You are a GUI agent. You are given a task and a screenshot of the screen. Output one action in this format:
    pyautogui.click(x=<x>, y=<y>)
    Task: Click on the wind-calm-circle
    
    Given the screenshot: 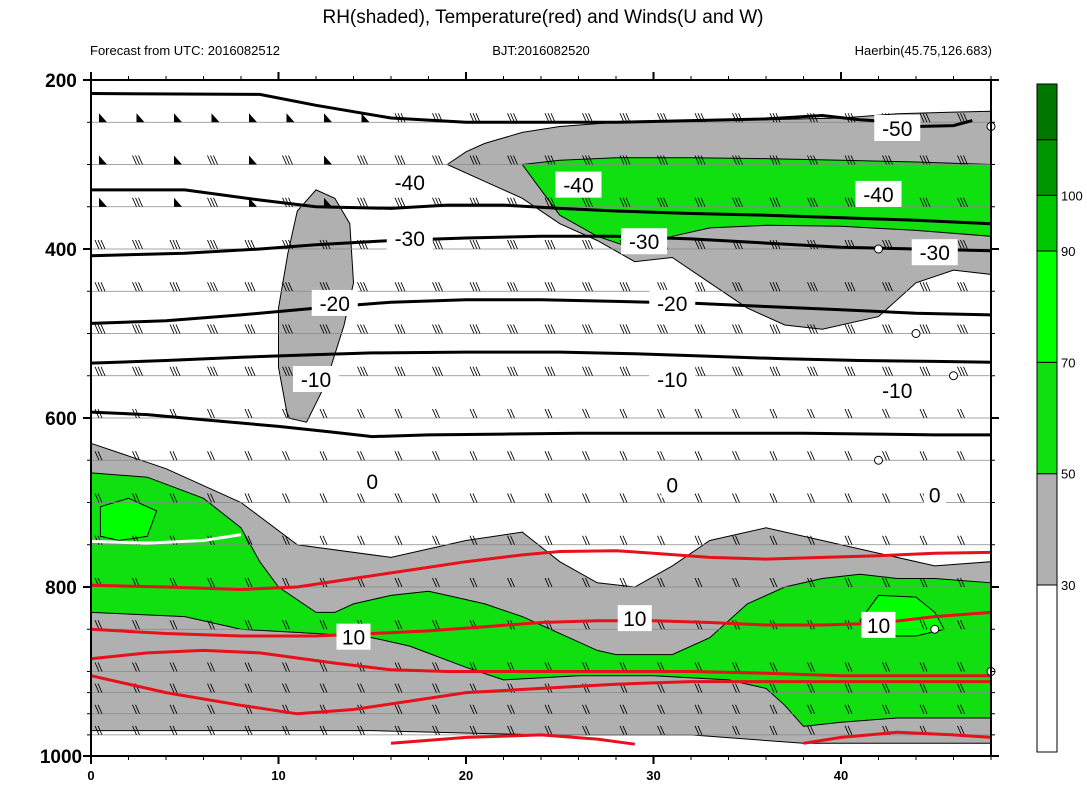 What is the action you would take?
    pyautogui.click(x=935, y=629)
    